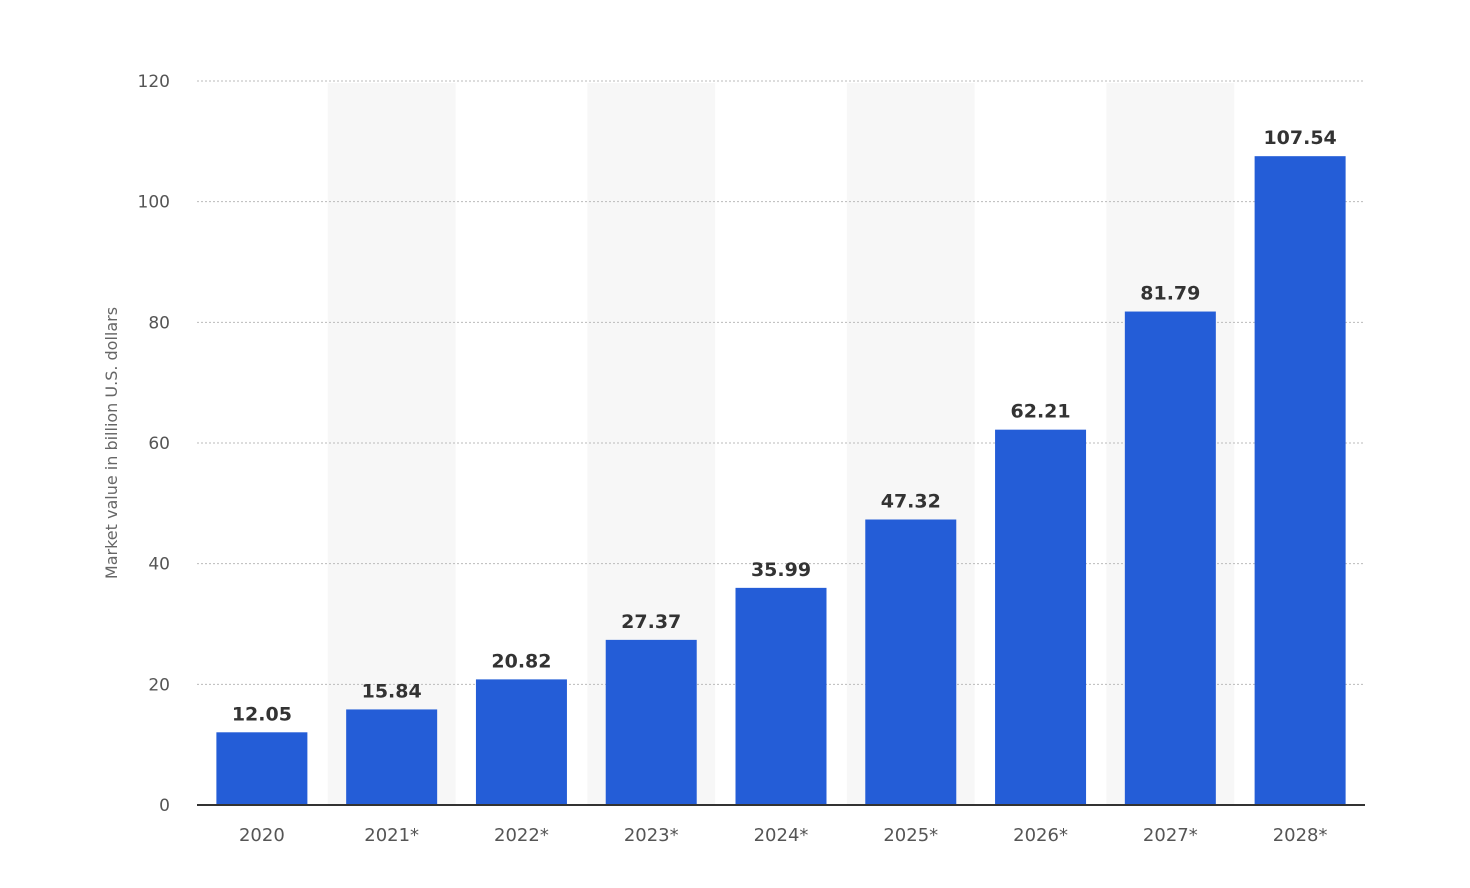 This screenshot has width=1470, height=888. I want to click on x-tick-label: 2028*, so click(1300, 835).